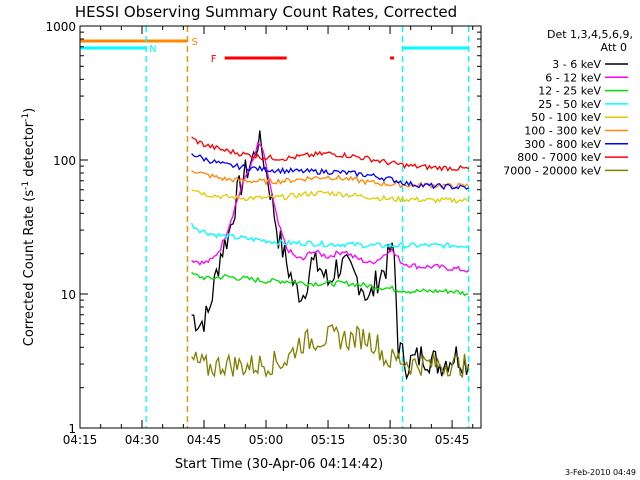  Describe the element at coordinates (26, 185) in the screenshot. I see `y-axis-label-sup1: -1` at that location.